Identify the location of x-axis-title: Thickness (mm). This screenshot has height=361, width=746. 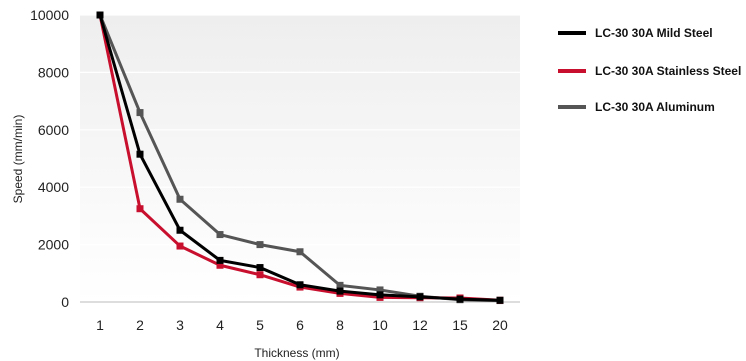
(296, 353).